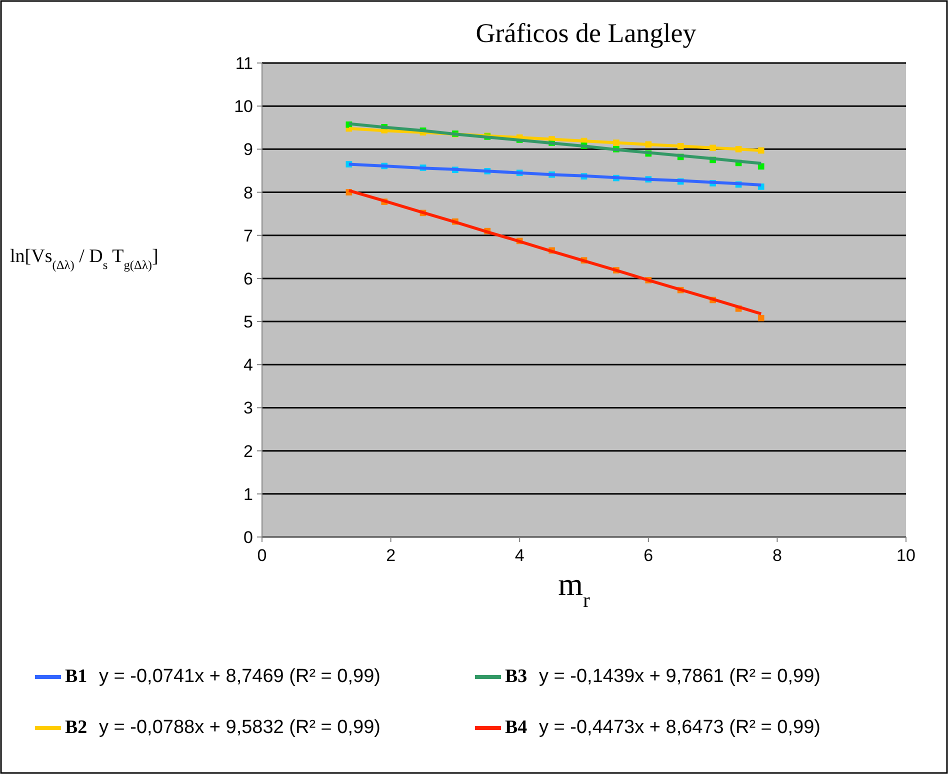 The image size is (948, 774). I want to click on x-tick-label: 10, so click(906, 555).